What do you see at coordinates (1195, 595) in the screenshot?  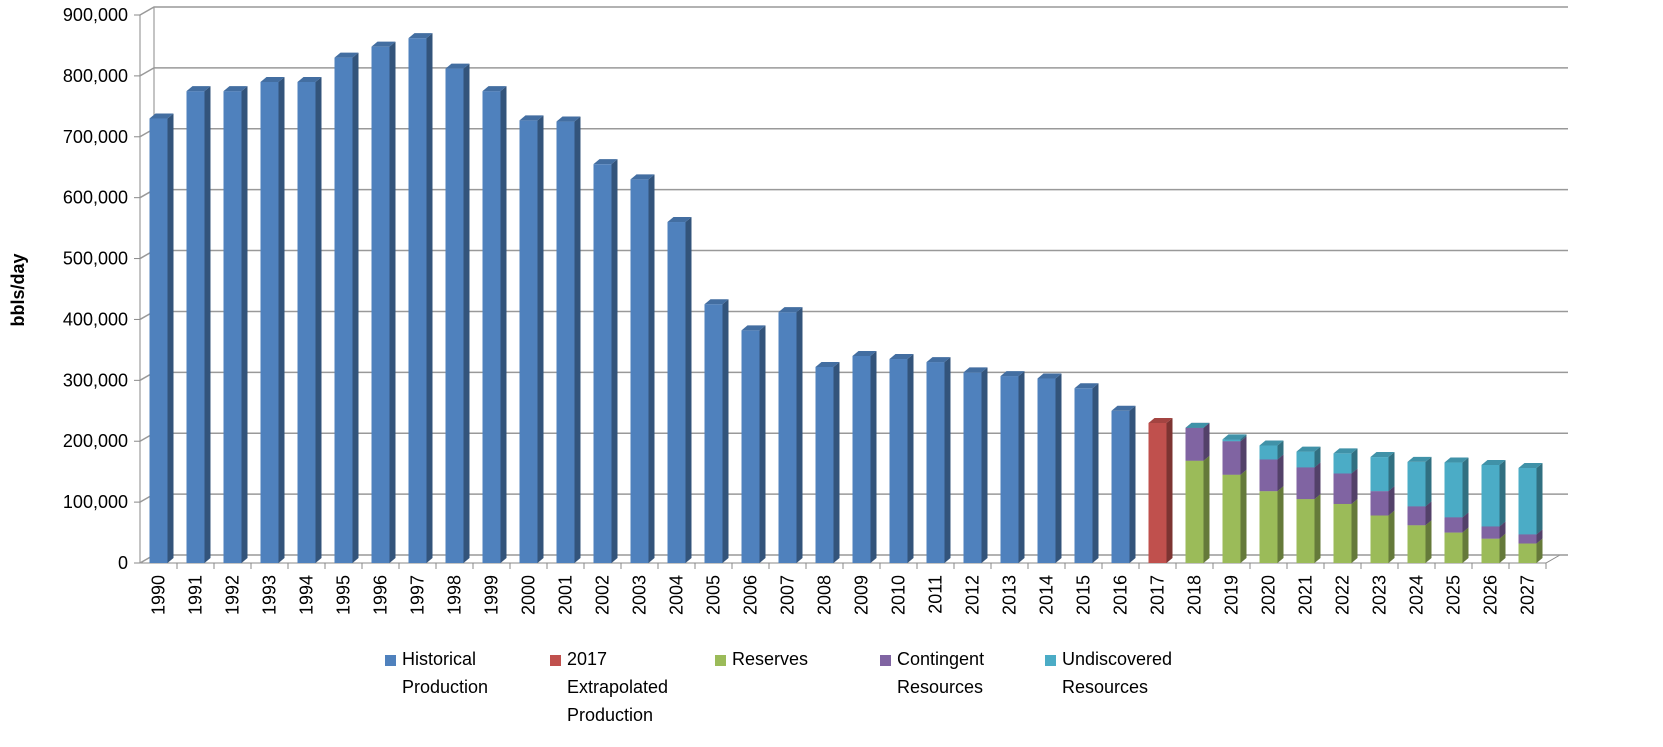 I see `x-tick-label: 2018` at bounding box center [1195, 595].